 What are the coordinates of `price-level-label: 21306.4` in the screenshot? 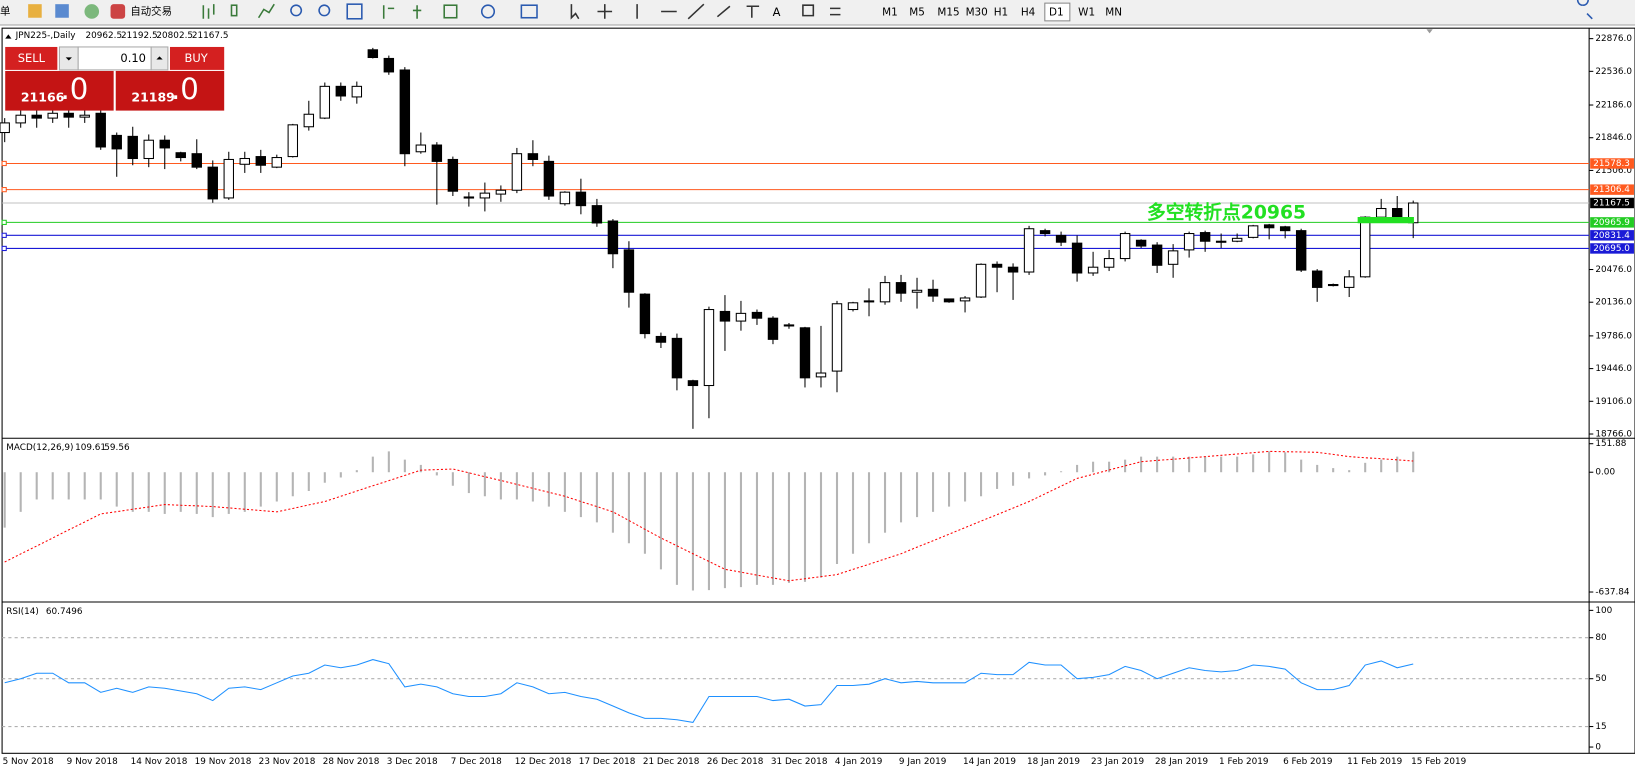 It's located at (1611, 190).